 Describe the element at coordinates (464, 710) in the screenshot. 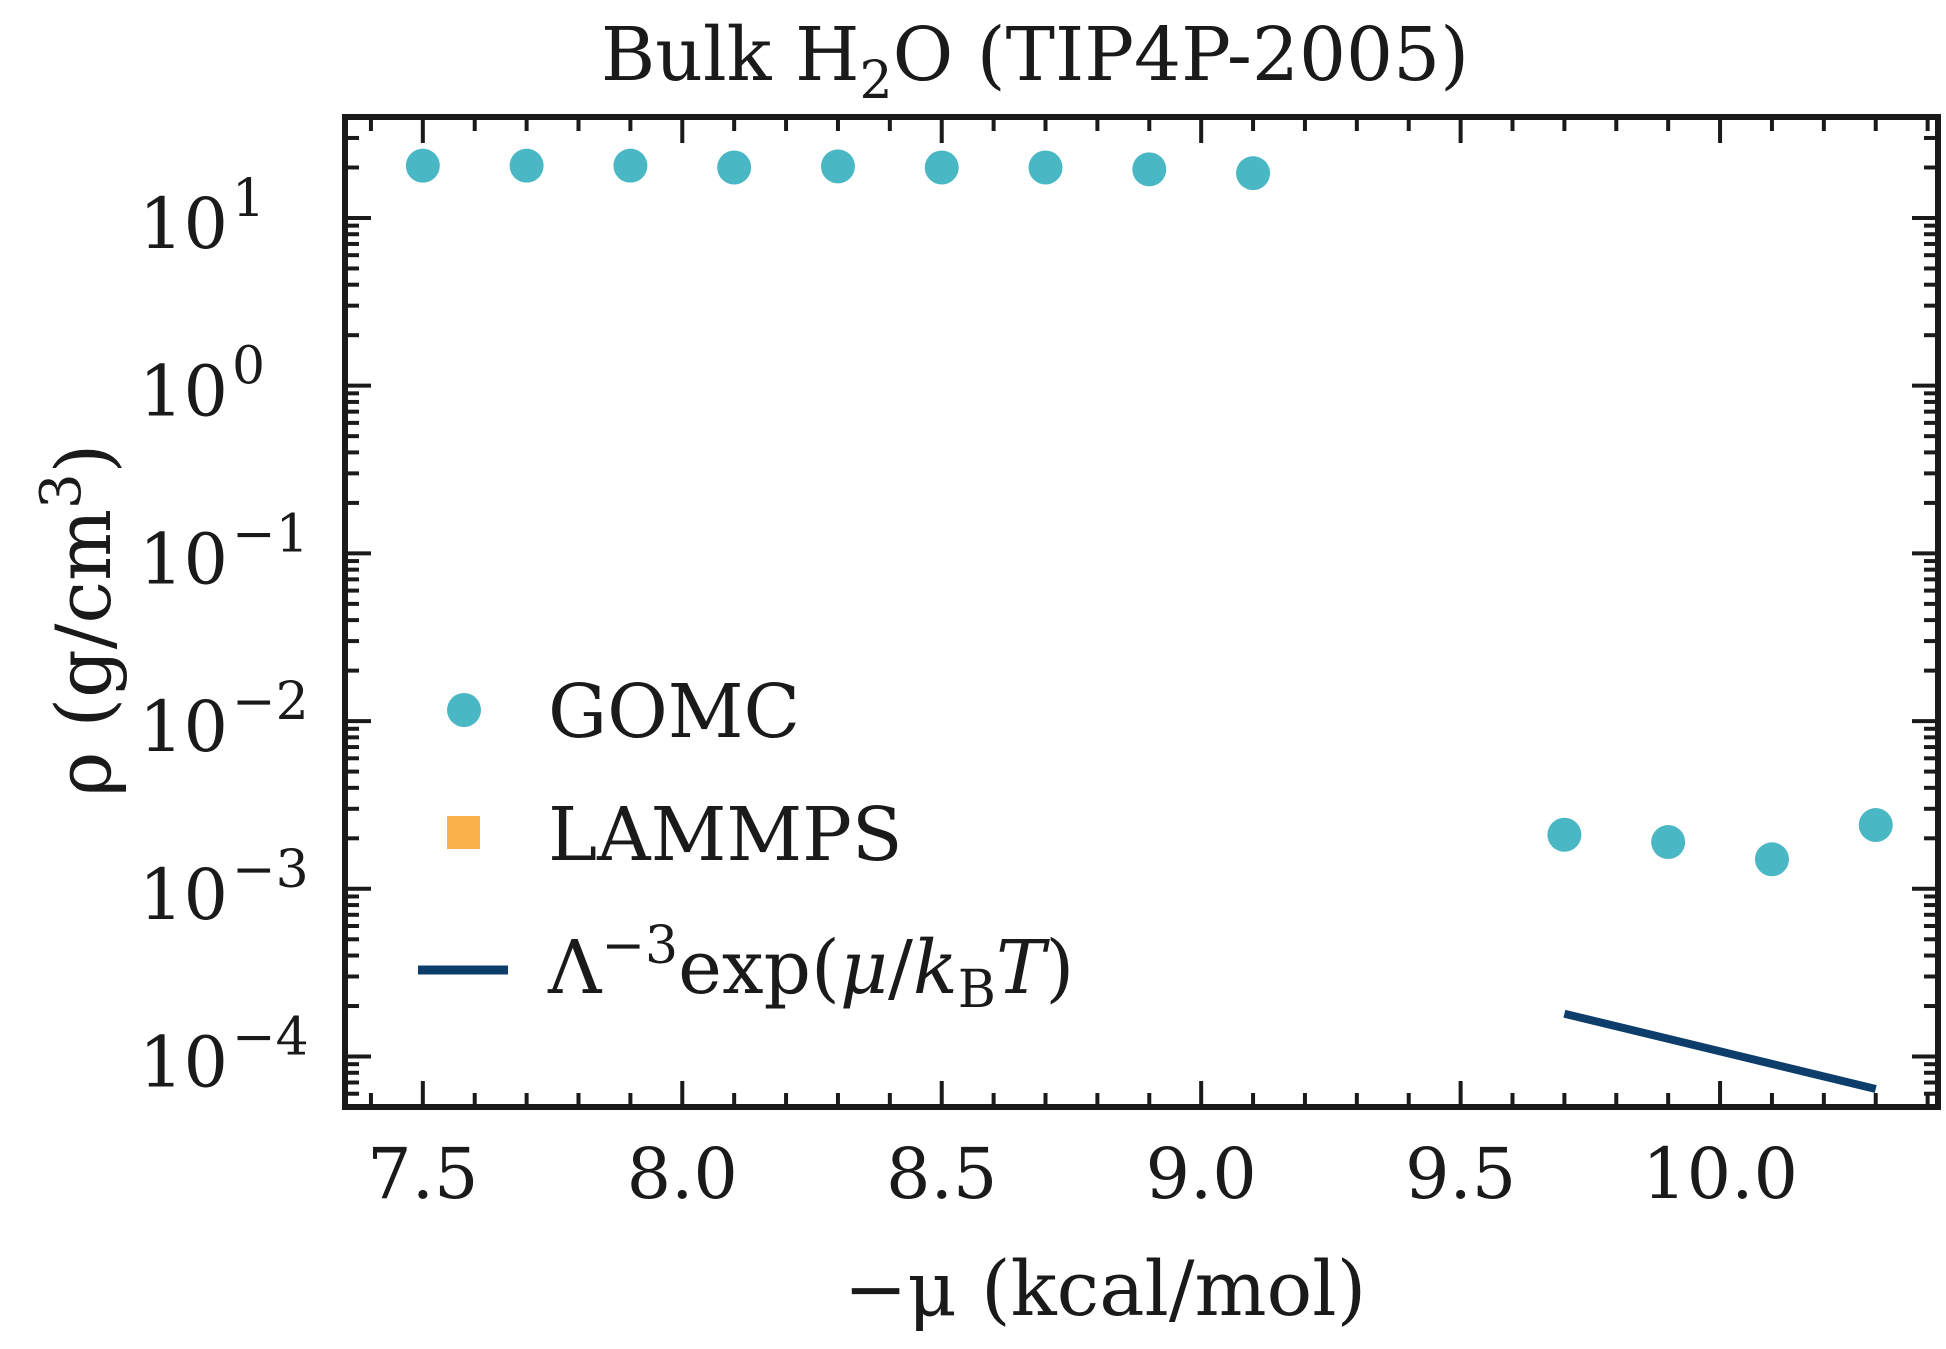

I see `legend-marker-gomc` at that location.